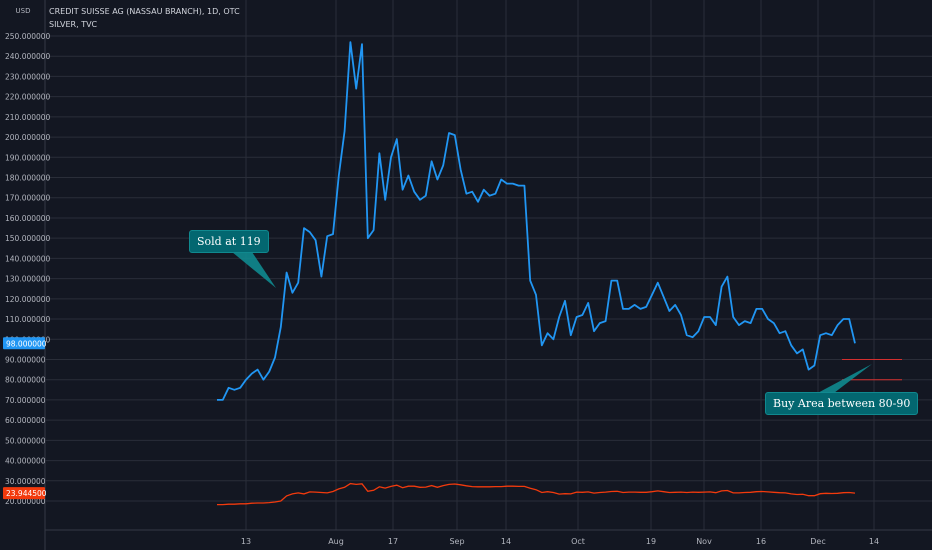 This screenshot has width=932, height=550. I want to click on y-tick-label: 250.000000, so click(28, 36).